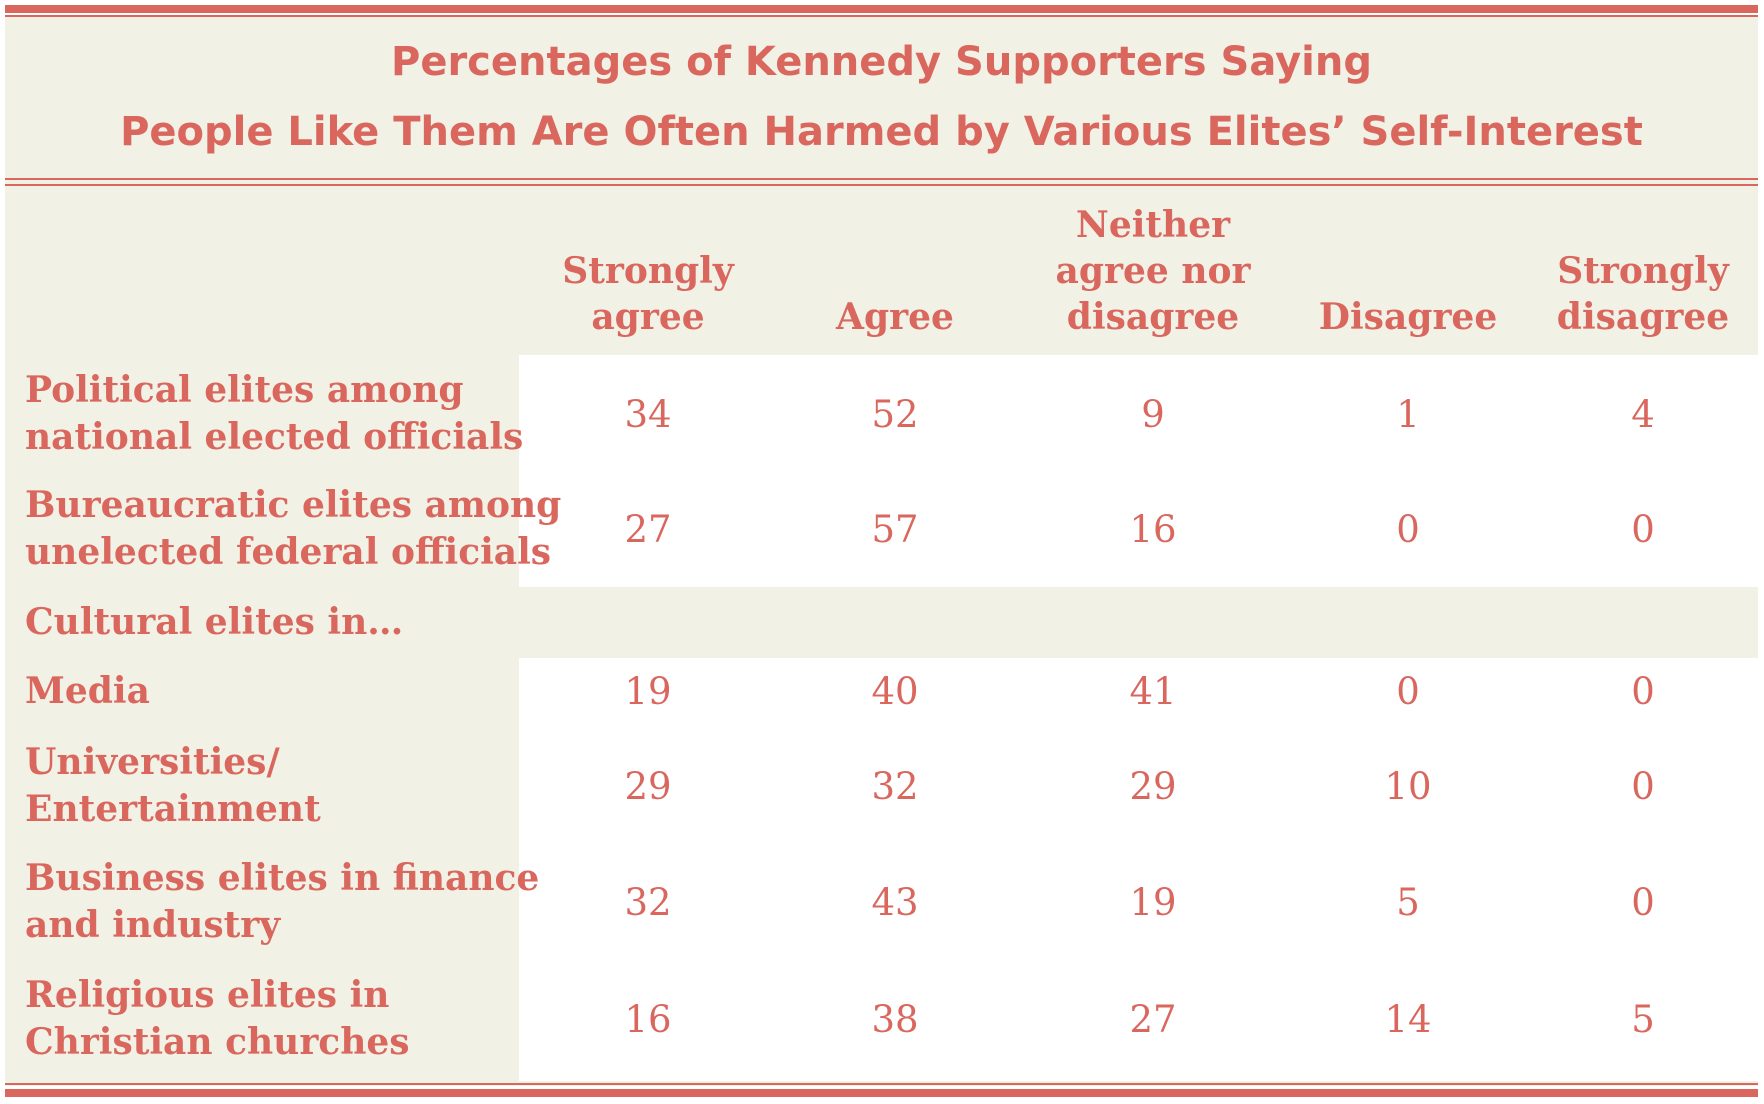 The height and width of the screenshot is (1104, 1764). Describe the element at coordinates (153, 925) in the screenshot. I see `row-label-line: and industry` at that location.